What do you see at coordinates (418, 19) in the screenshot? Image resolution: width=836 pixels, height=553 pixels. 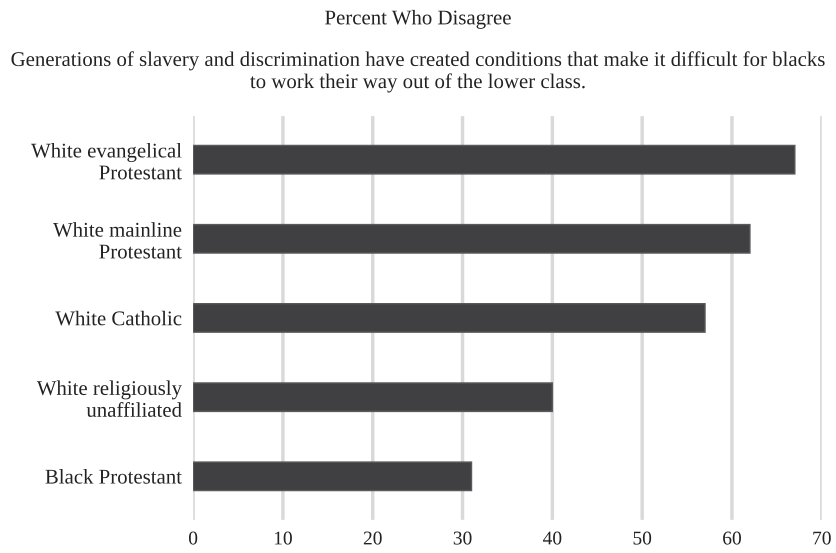 I see `chart-title: Percent Who Disagree` at bounding box center [418, 19].